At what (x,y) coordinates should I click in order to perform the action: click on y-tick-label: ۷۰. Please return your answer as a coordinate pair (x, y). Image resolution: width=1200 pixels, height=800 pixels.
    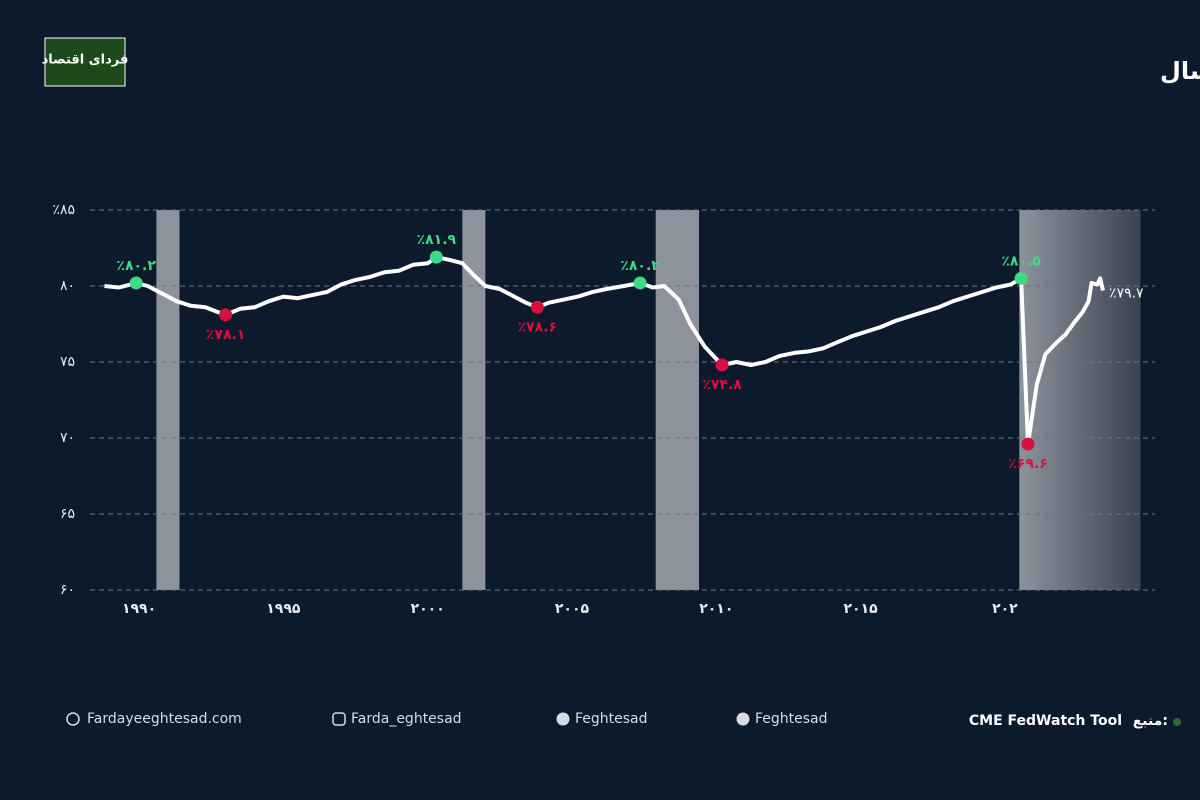
    Looking at the image, I should click on (67, 438).